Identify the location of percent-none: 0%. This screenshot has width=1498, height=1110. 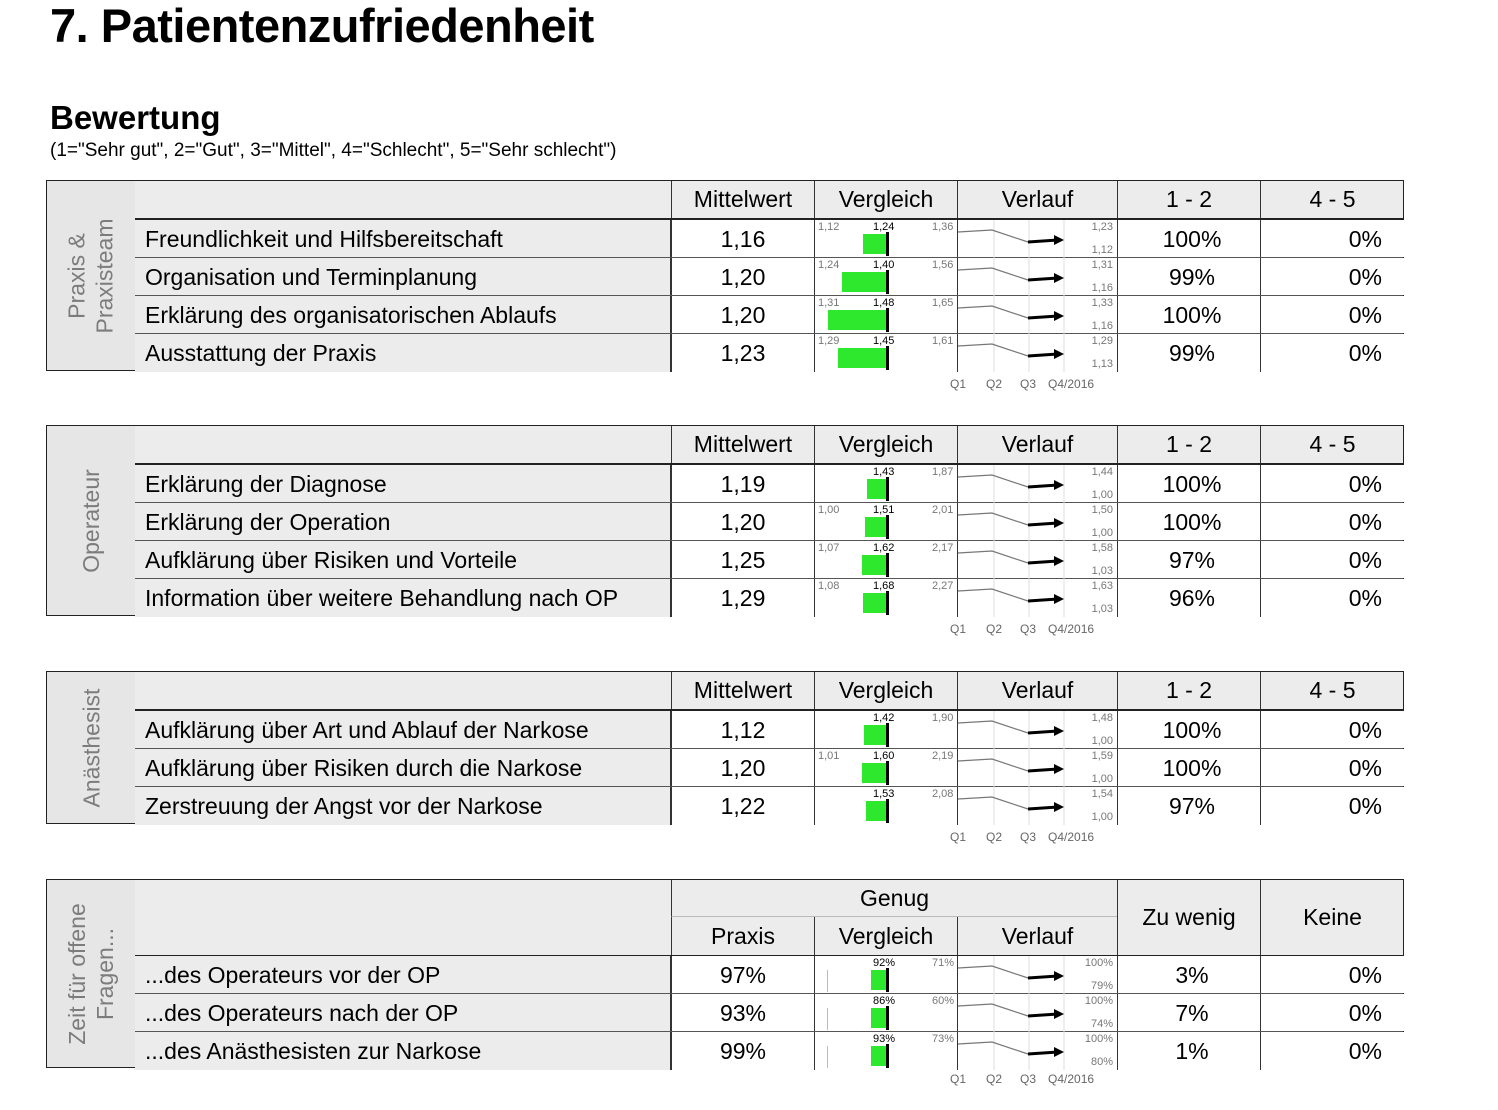
(1332, 1012).